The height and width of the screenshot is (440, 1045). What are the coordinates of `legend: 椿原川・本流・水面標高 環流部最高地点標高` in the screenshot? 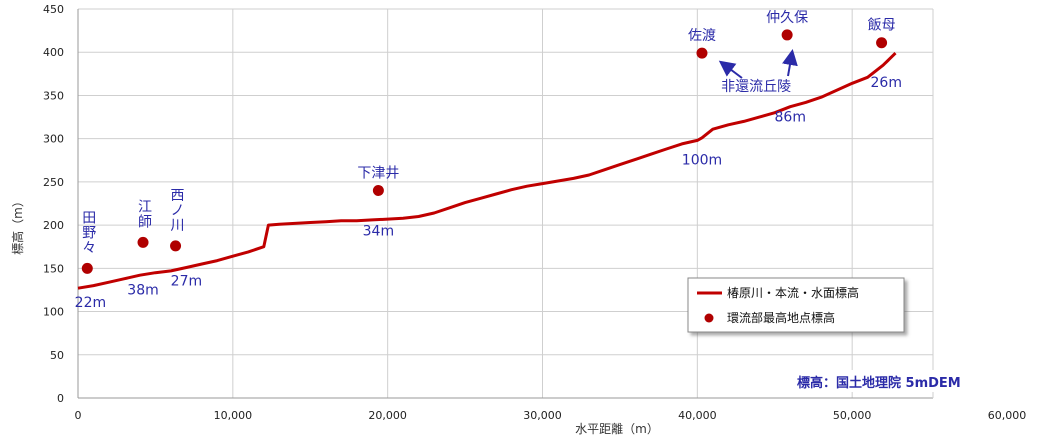 It's located at (796, 305).